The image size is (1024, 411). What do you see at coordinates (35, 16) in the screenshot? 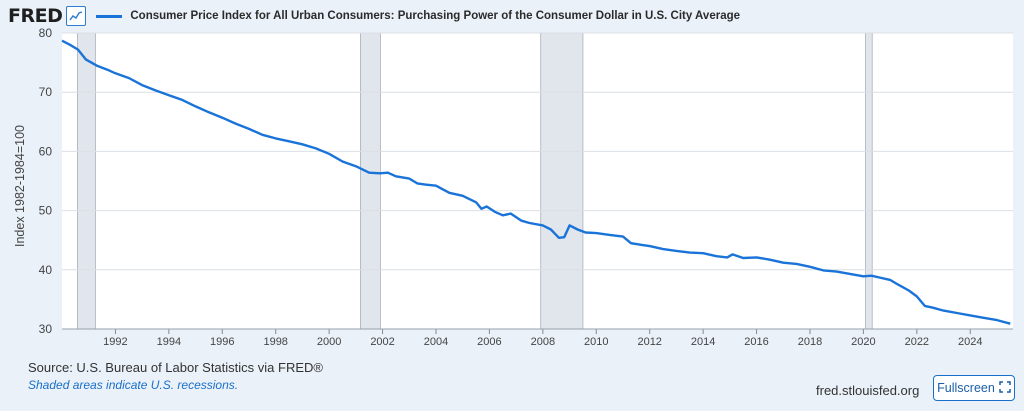
I see `fred-logo: FRED` at bounding box center [35, 16].